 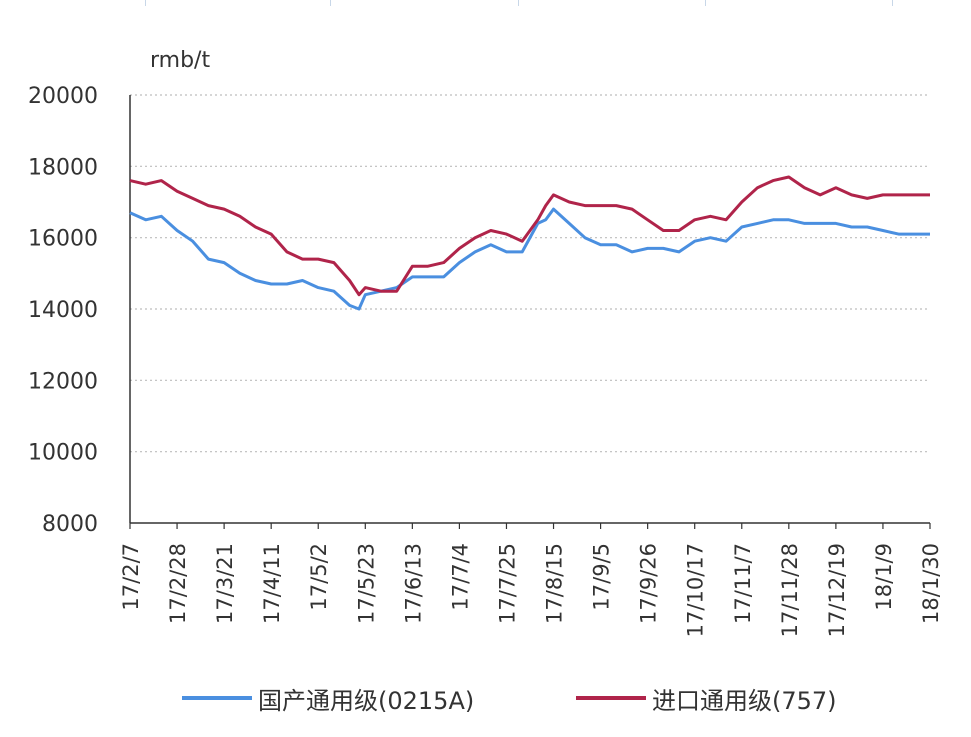 What do you see at coordinates (63, 310) in the screenshot?
I see `y-tick-label: 14000` at bounding box center [63, 310].